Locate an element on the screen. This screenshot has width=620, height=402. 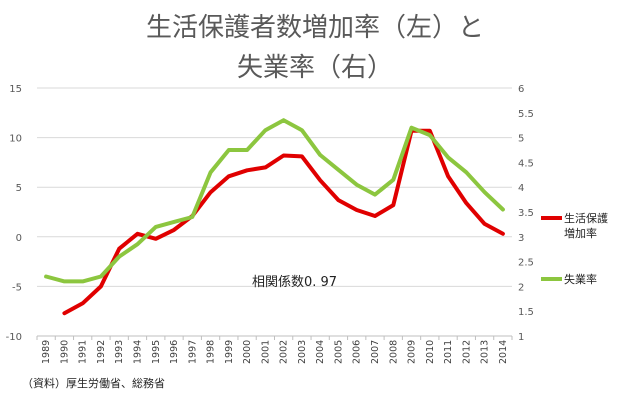
x-axis-tick-label: 2003 is located at coordinates (302, 352).